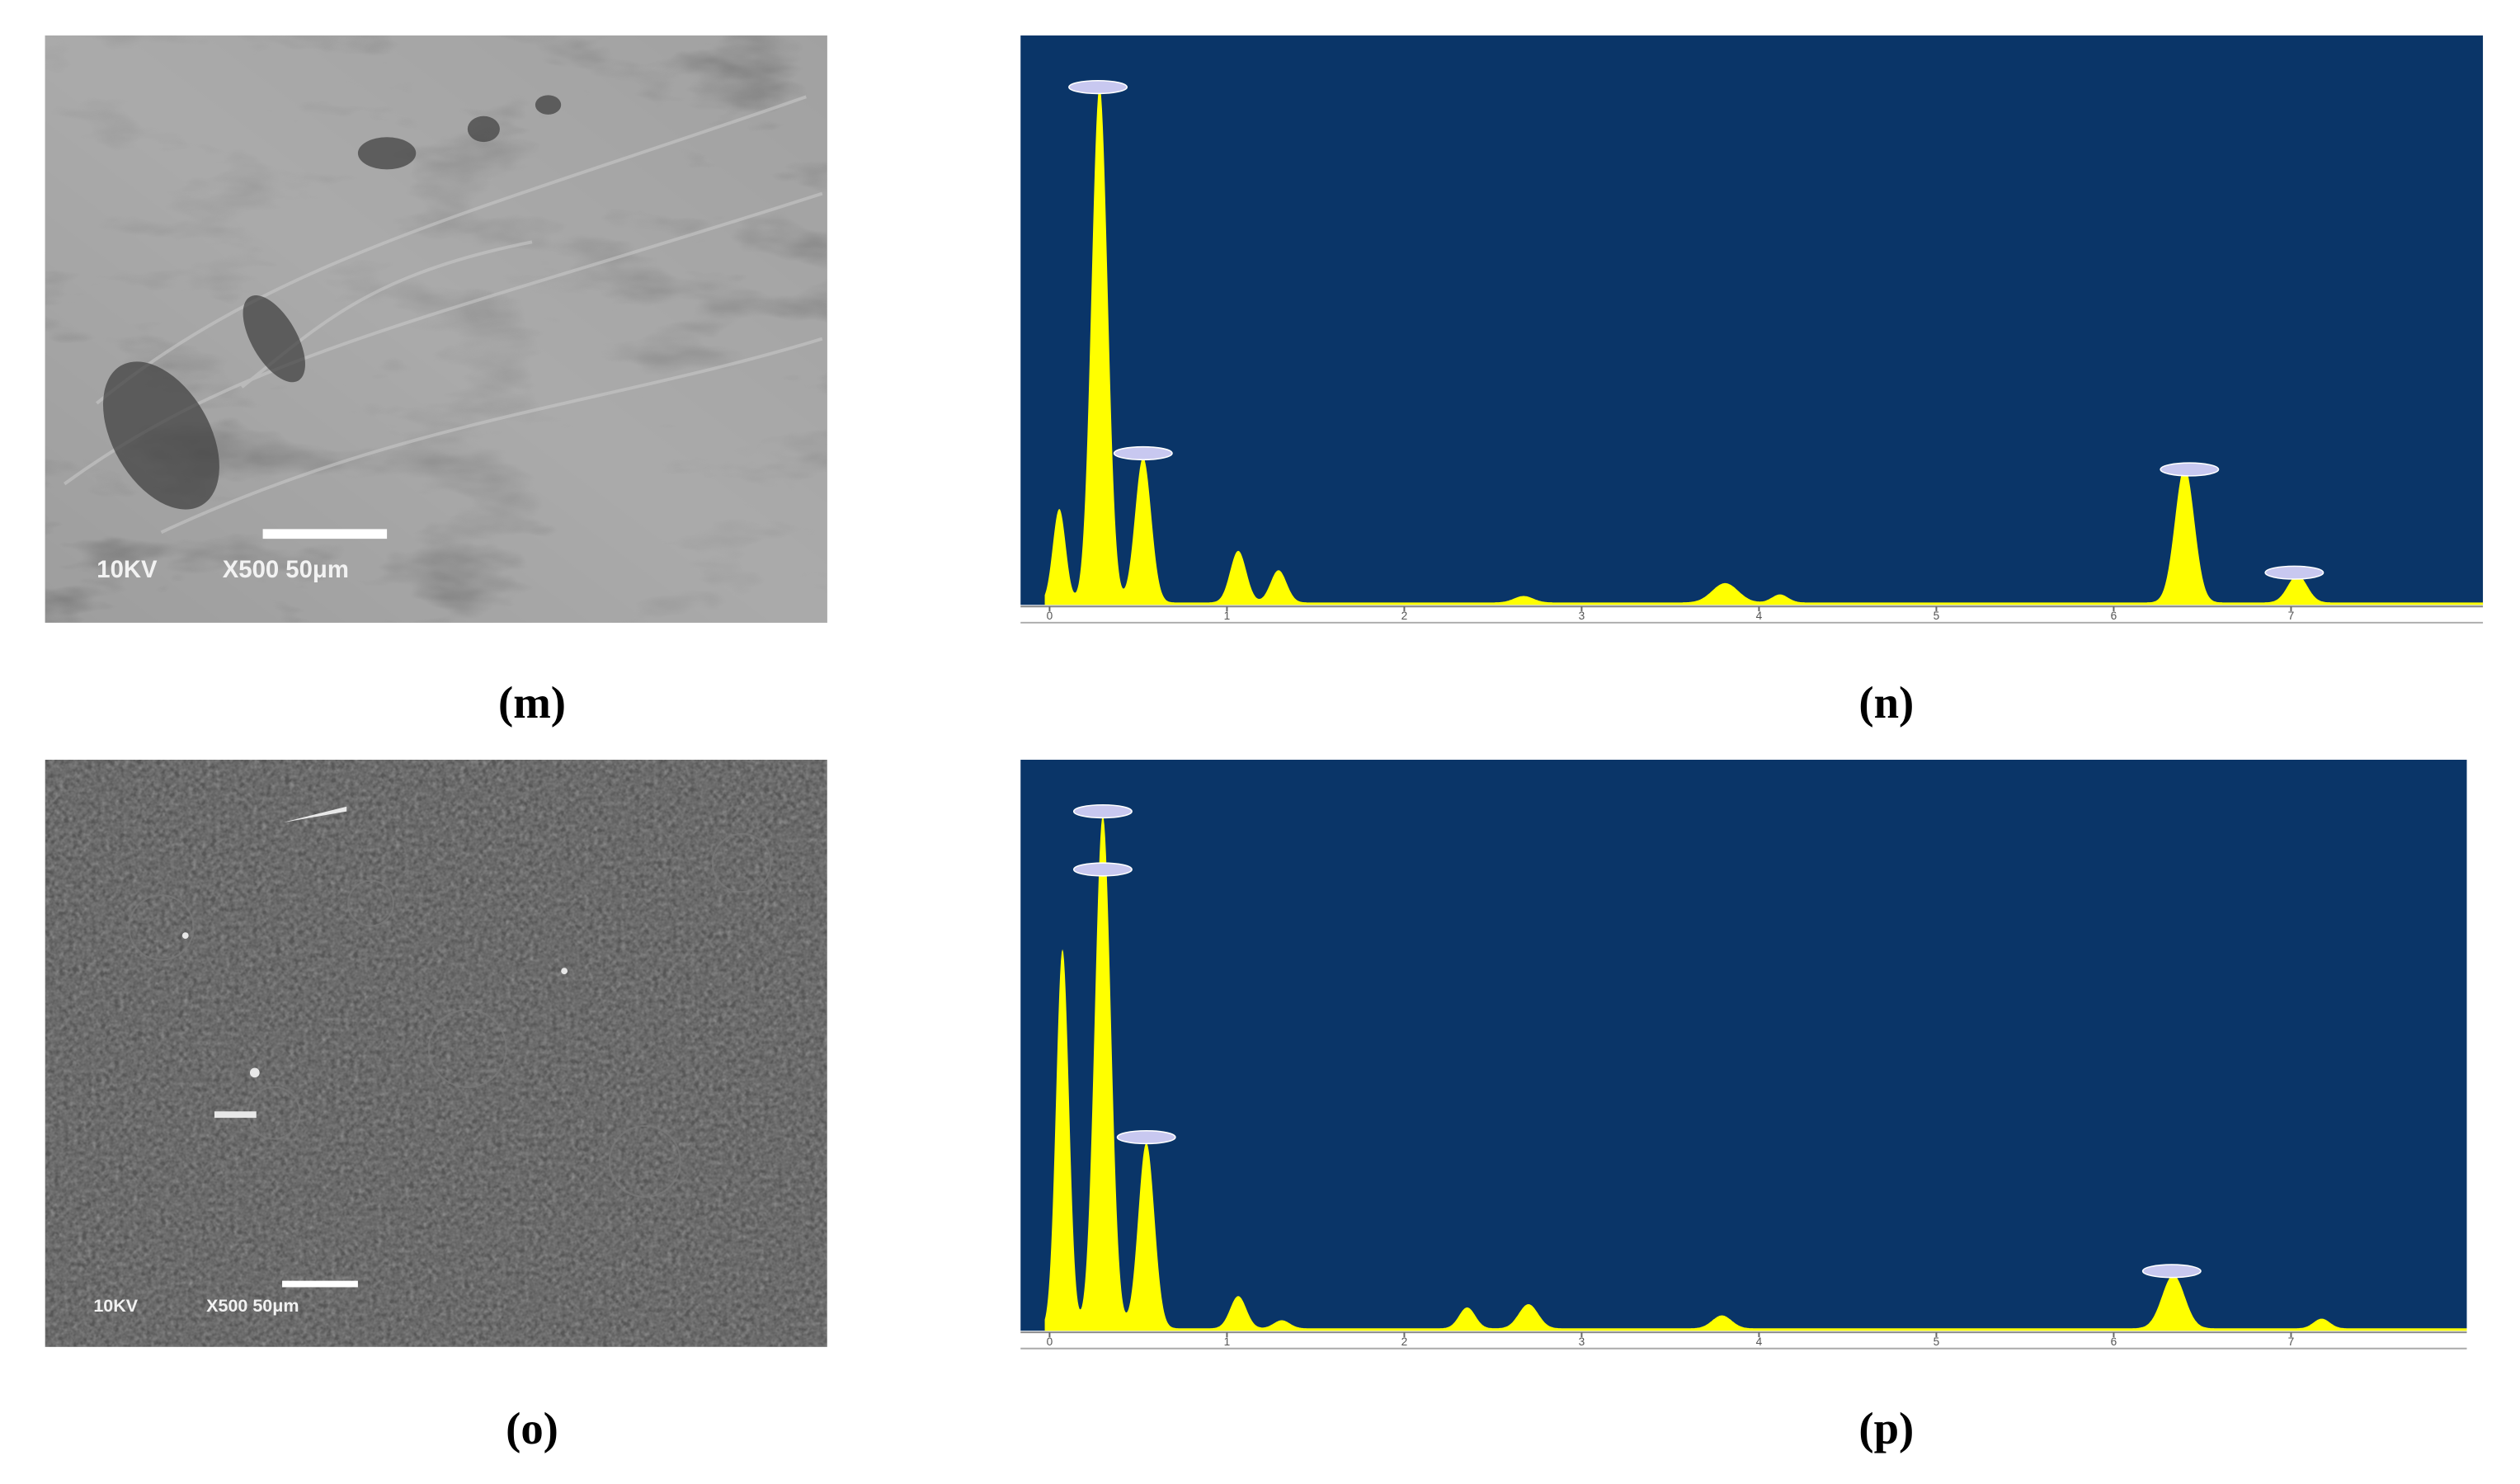 The width and height of the screenshot is (2520, 1484). What do you see at coordinates (532, 1428) in the screenshot?
I see `panel-label: (o)` at bounding box center [532, 1428].